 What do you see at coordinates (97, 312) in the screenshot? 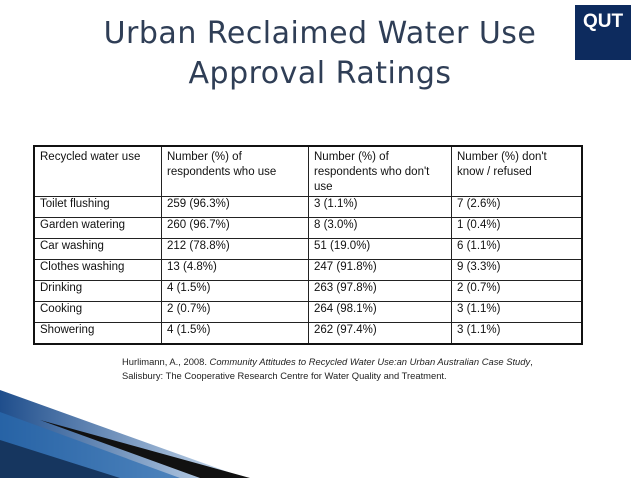
I see `cell: Cooking` at bounding box center [97, 312].